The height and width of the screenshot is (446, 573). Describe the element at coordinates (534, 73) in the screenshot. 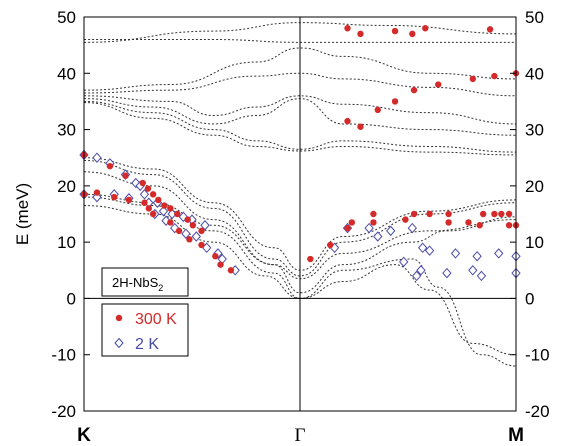

I see `y-tick-label-right: 40` at that location.